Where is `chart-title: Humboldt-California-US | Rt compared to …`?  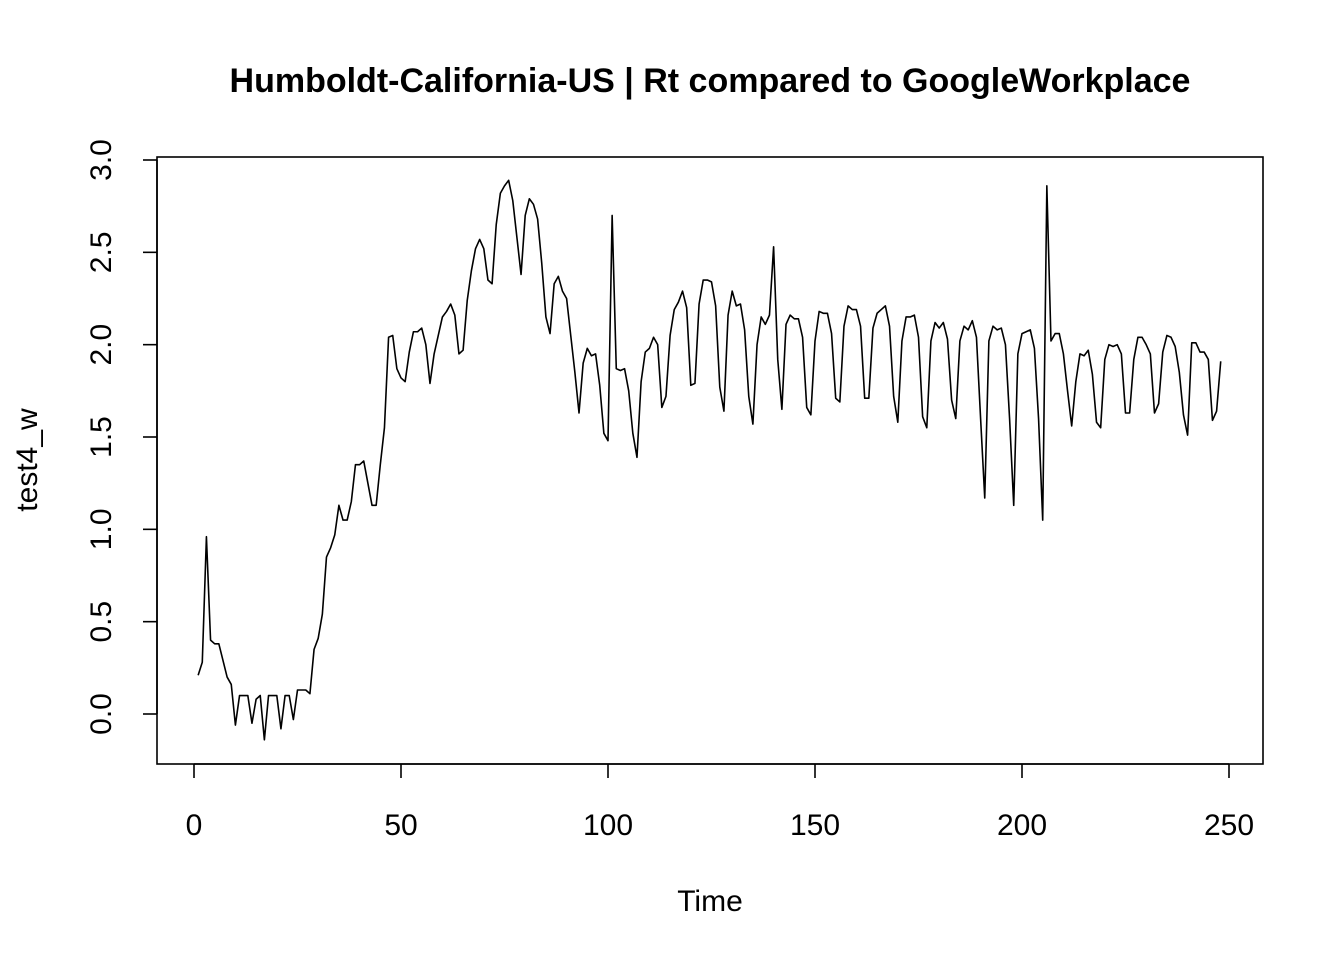 chart-title: Humboldt-California-US | Rt compared to … is located at coordinates (710, 81).